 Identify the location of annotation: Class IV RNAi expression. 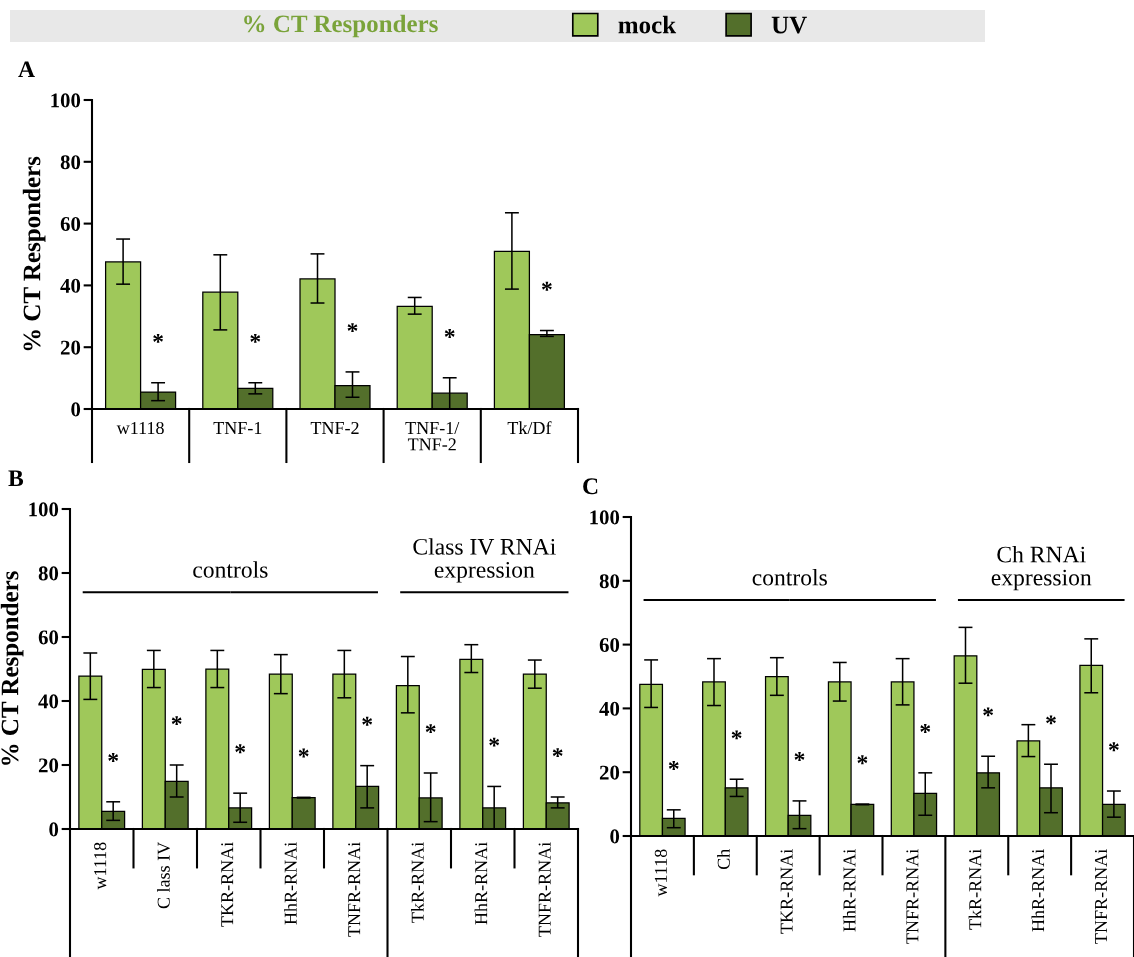
(484, 560).